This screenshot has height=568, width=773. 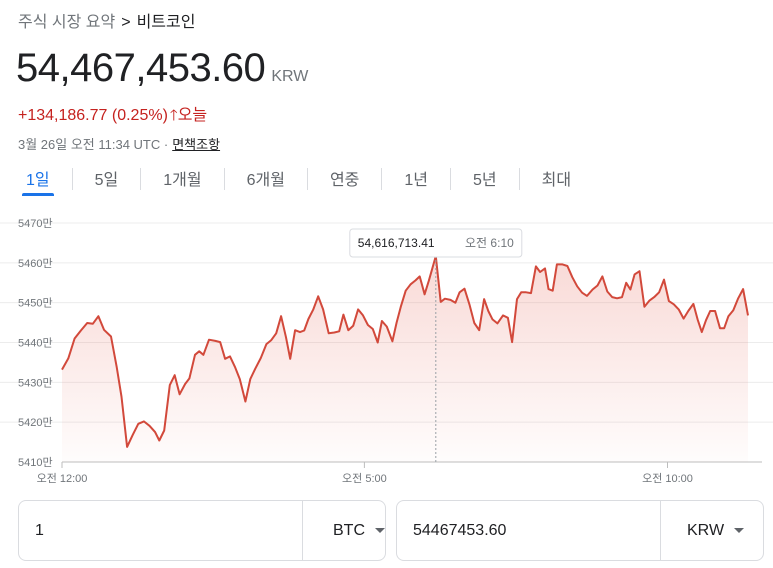 What do you see at coordinates (489, 243) in the screenshot?
I see `tooltip-time: 오전 6:10` at bounding box center [489, 243].